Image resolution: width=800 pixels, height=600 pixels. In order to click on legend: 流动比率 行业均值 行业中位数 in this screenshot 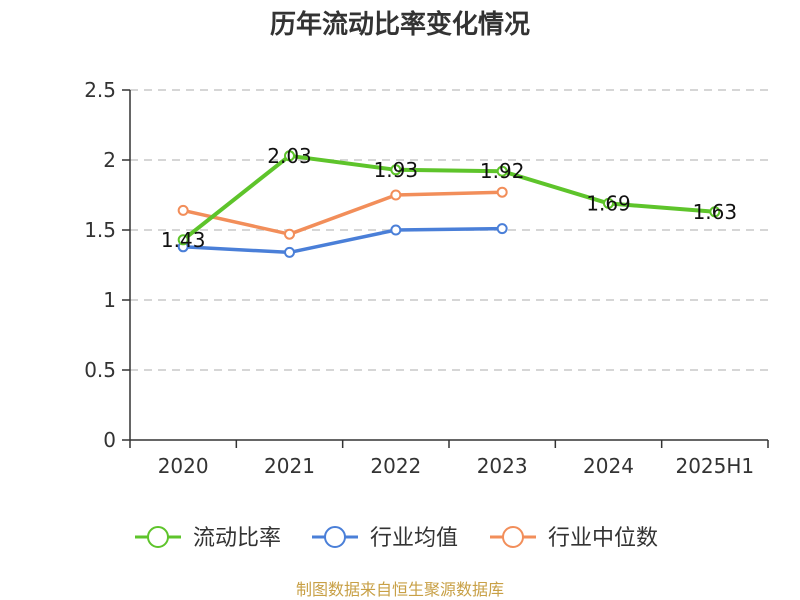, I will do `click(396, 538)`.